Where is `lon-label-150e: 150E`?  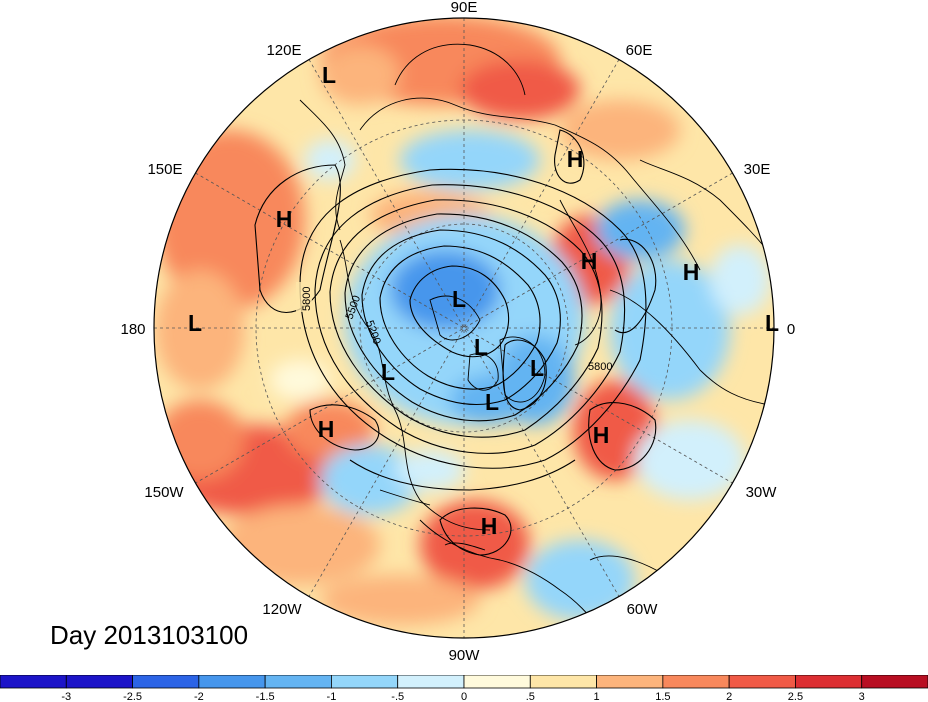 lon-label-150e: 150E is located at coordinates (164, 169).